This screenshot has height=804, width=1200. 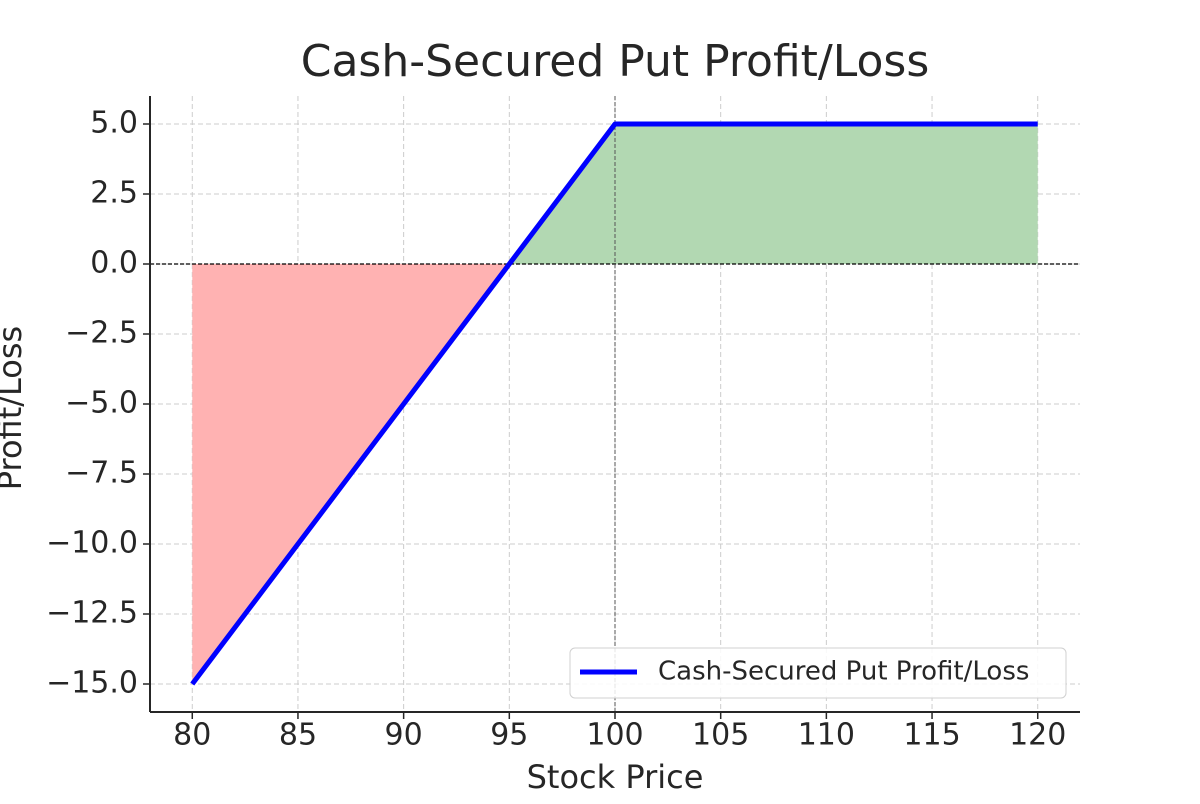 I want to click on x-tick-label: 80, so click(x=192, y=735).